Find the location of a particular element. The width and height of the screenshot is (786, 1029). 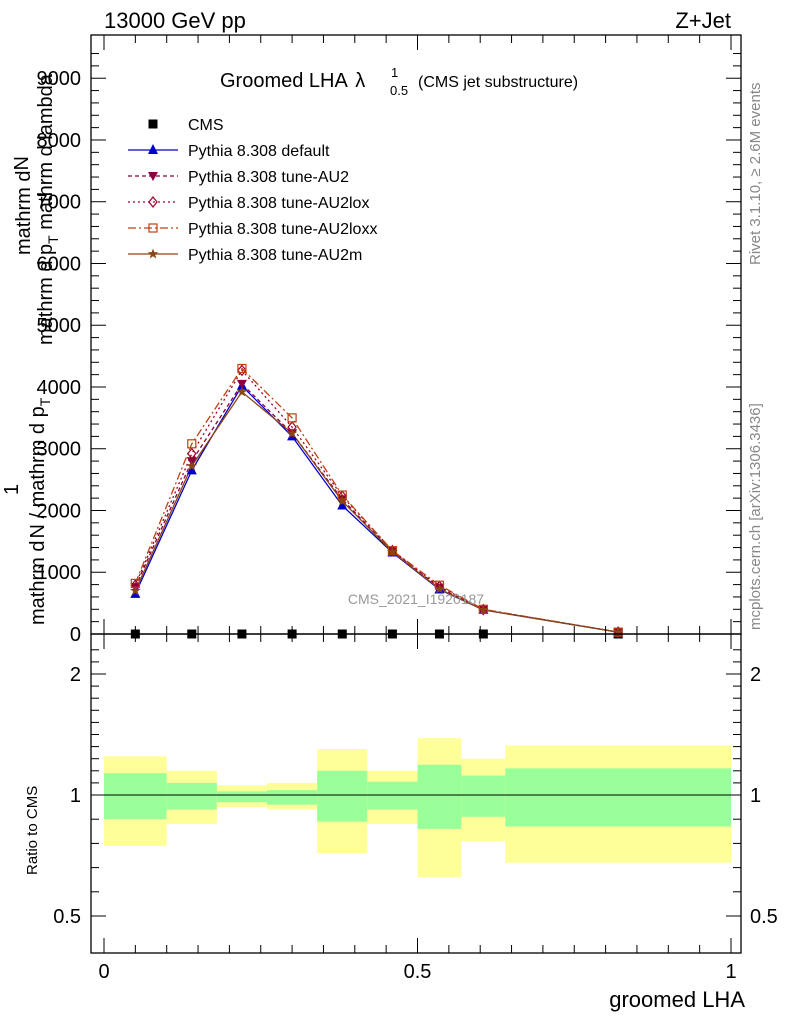

y-tick-label: 9000 is located at coordinates (59, 79).